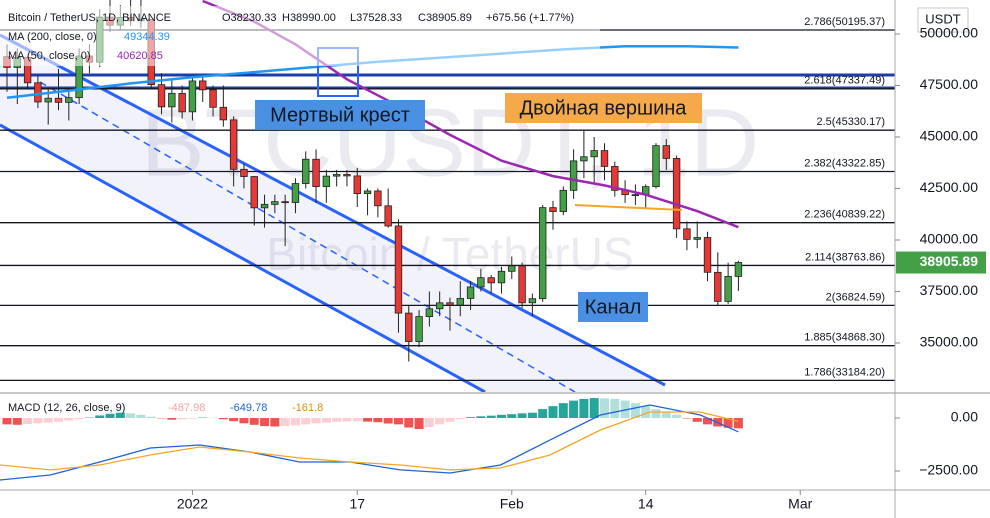 This screenshot has width=990, height=518. I want to click on fib-label: 2(36824.59), so click(855, 297).